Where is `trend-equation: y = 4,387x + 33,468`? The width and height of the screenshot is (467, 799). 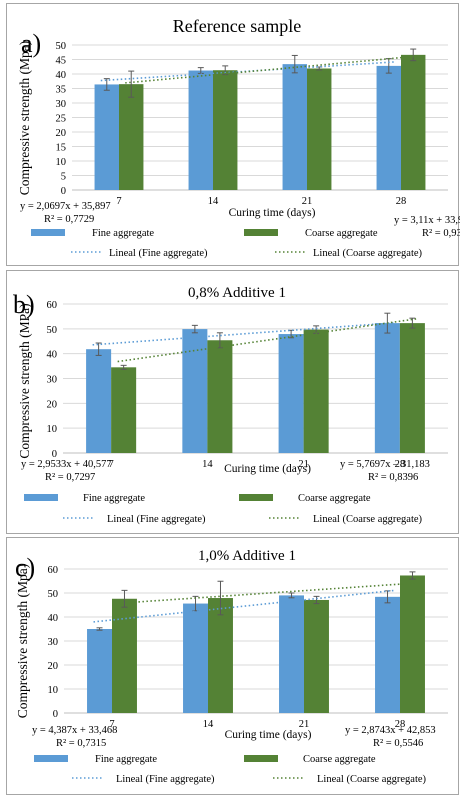
trend-equation: y = 4,387x + 33,468 is located at coordinates (74, 730).